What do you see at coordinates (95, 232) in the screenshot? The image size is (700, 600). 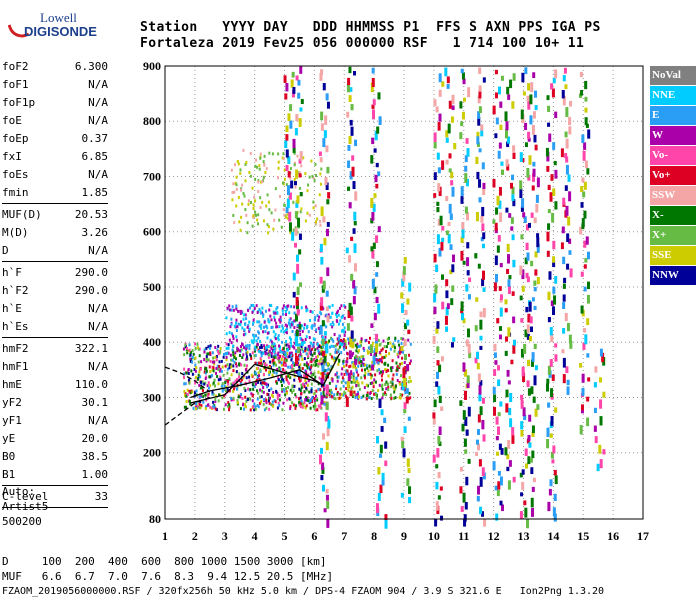 I see `param-value: 3.26` at bounding box center [95, 232].